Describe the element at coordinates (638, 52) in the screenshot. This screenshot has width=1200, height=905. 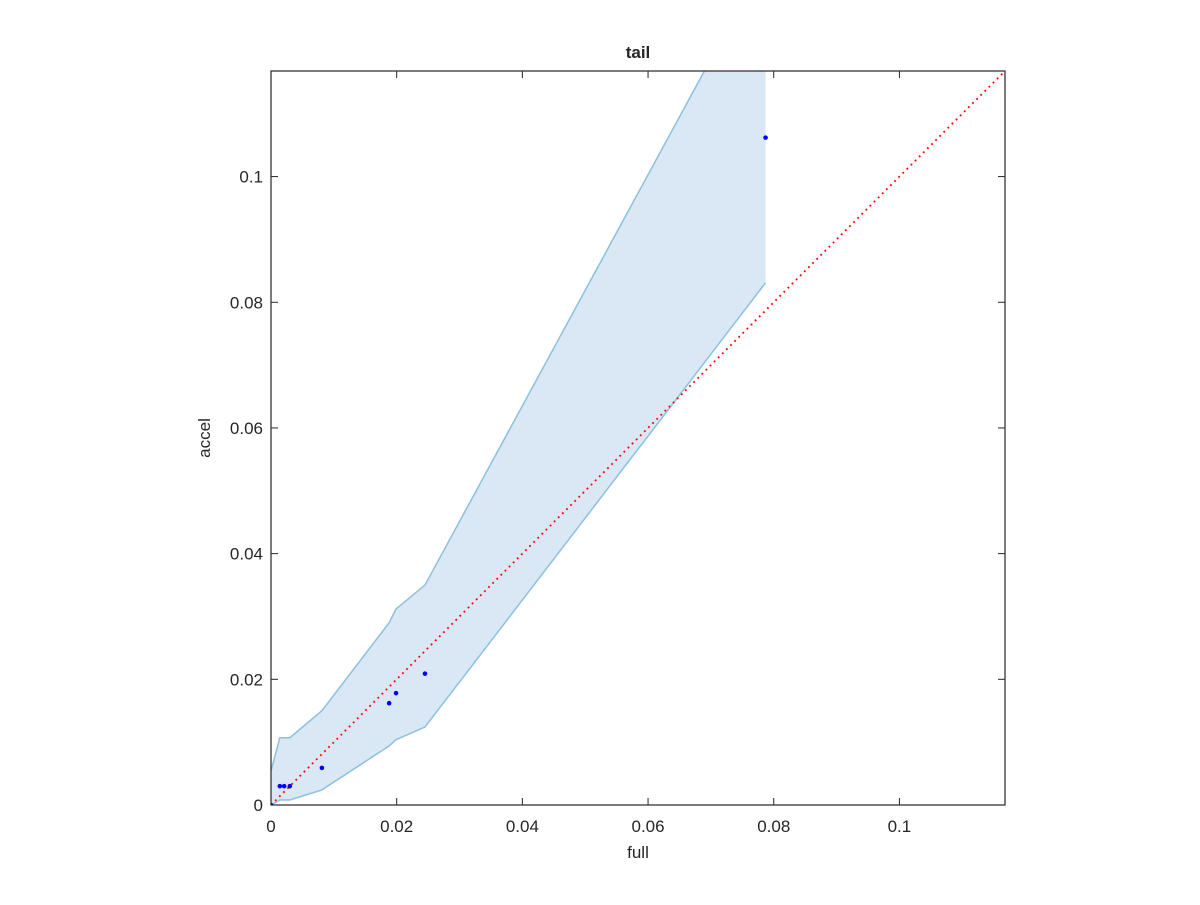
I see `chart-title: tail` at that location.